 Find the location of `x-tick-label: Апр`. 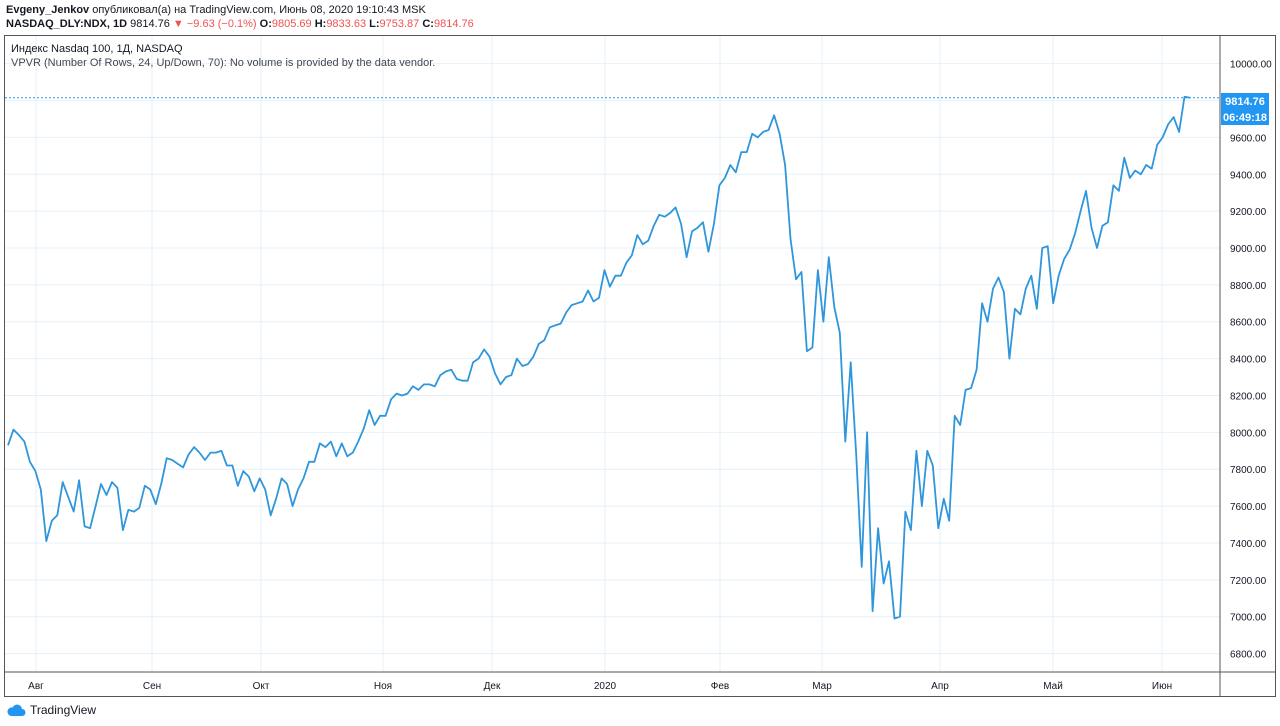

x-tick-label: Апр is located at coordinates (940, 686).